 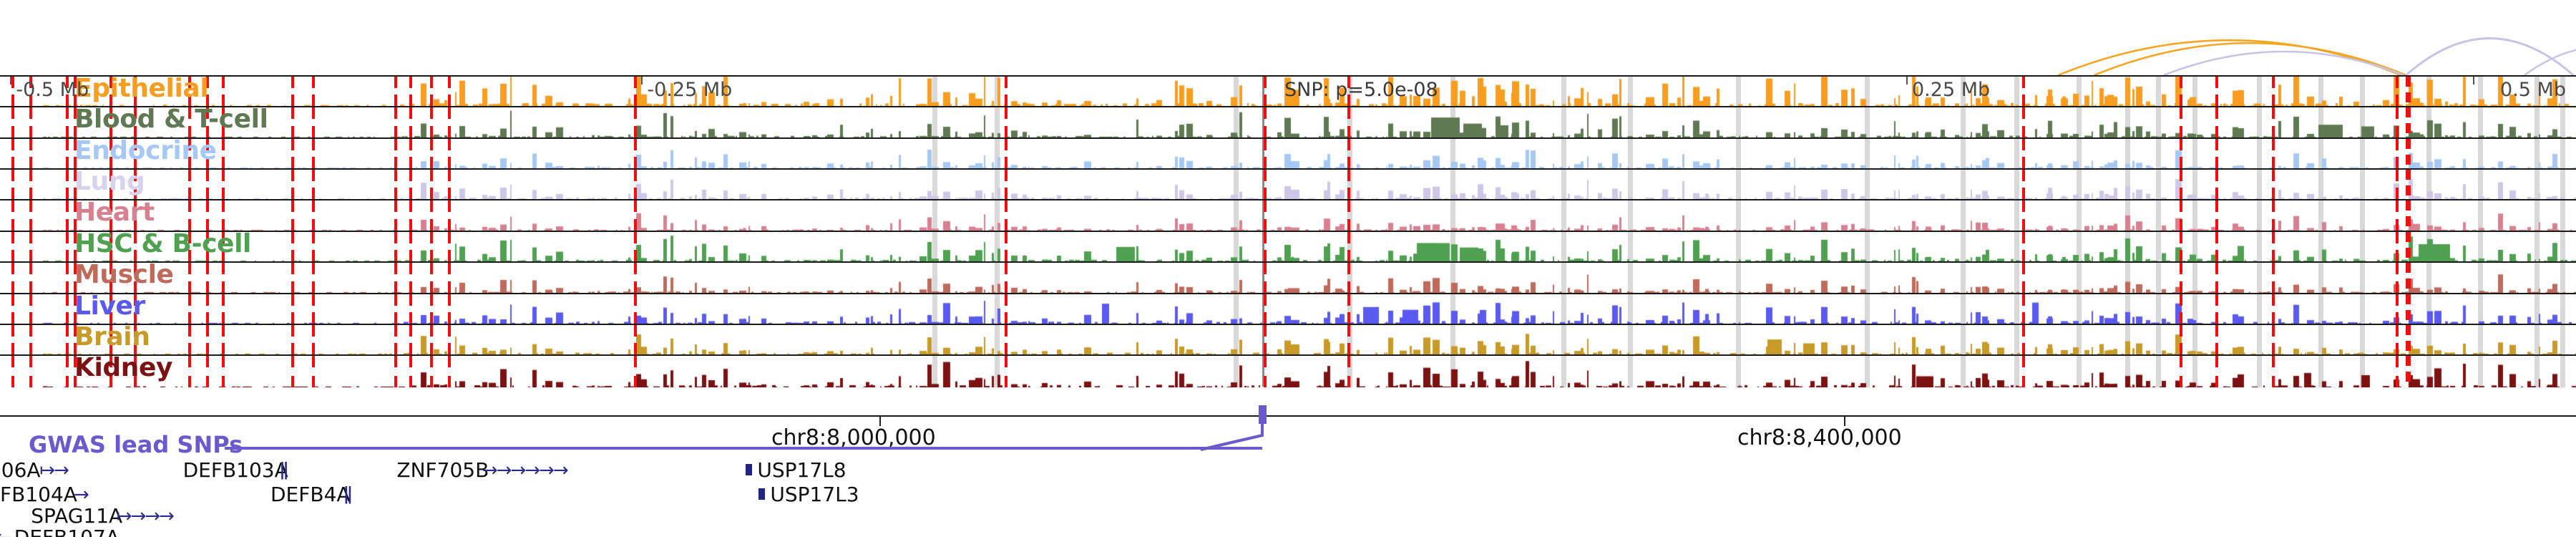 What do you see at coordinates (853, 437) in the screenshot?
I see `coord-label-left: chr8:8,000,000` at bounding box center [853, 437].